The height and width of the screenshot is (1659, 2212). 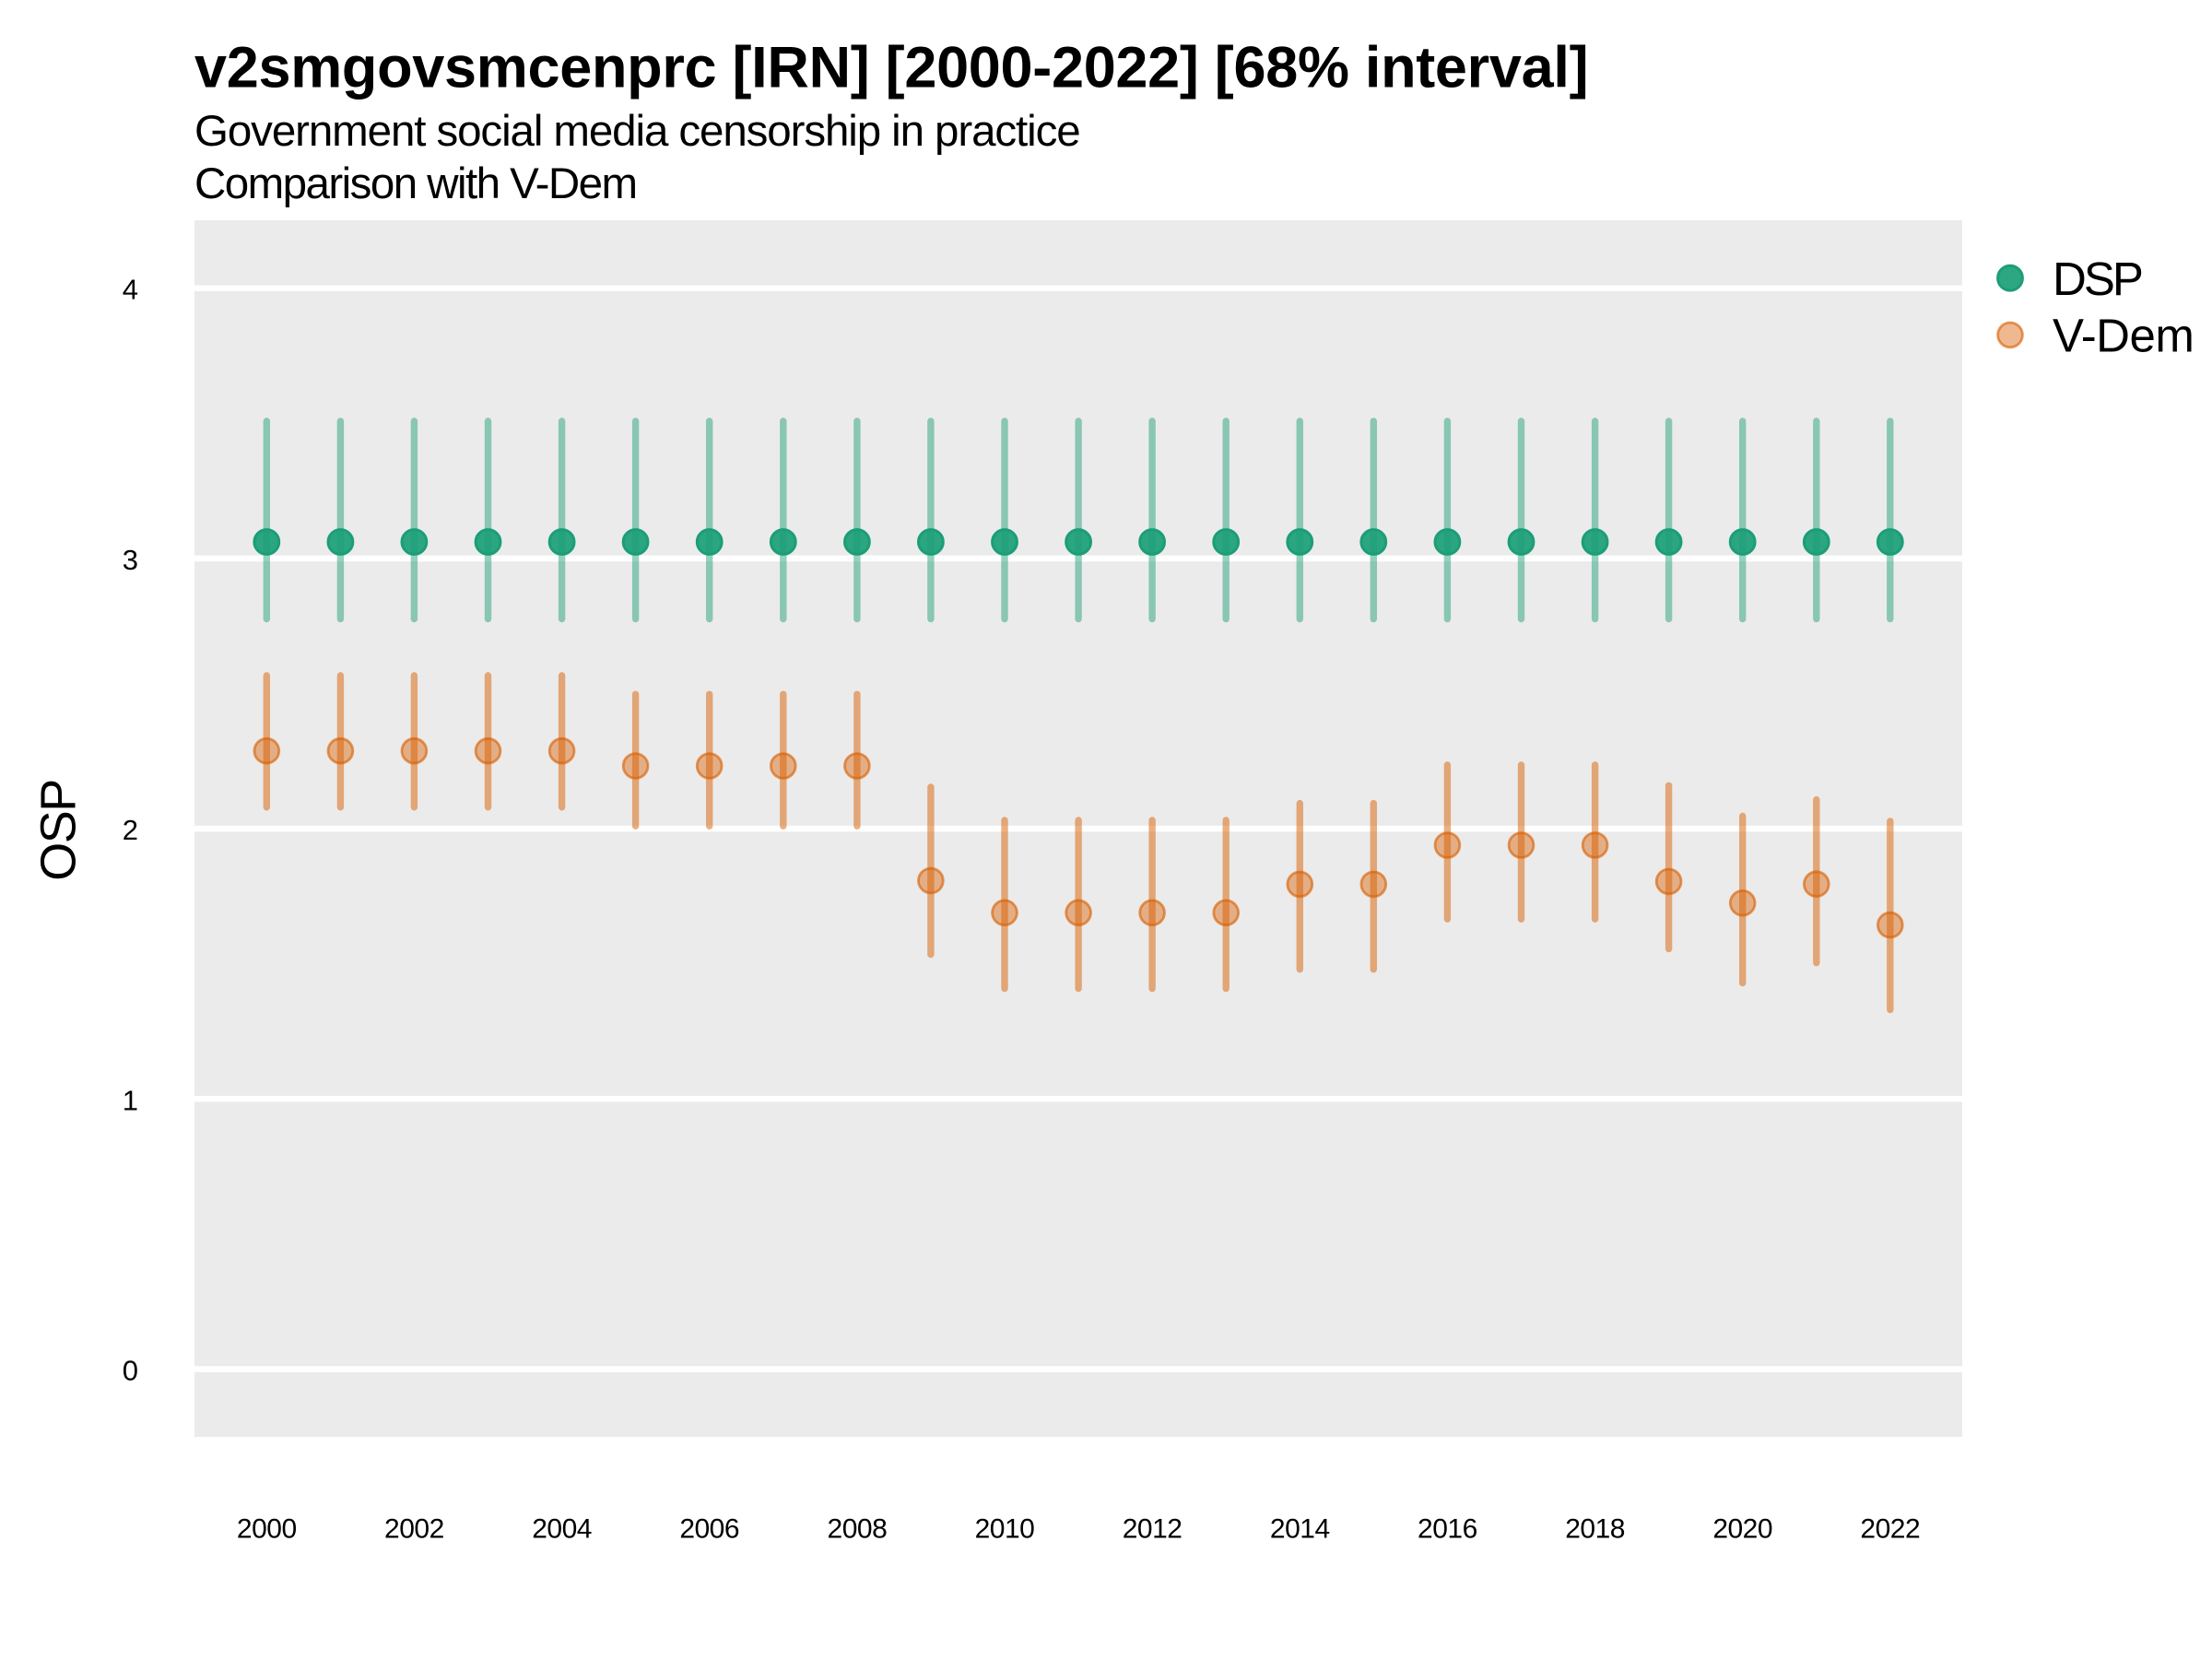 What do you see at coordinates (130, 830) in the screenshot?
I see `svg-text: 2` at bounding box center [130, 830].